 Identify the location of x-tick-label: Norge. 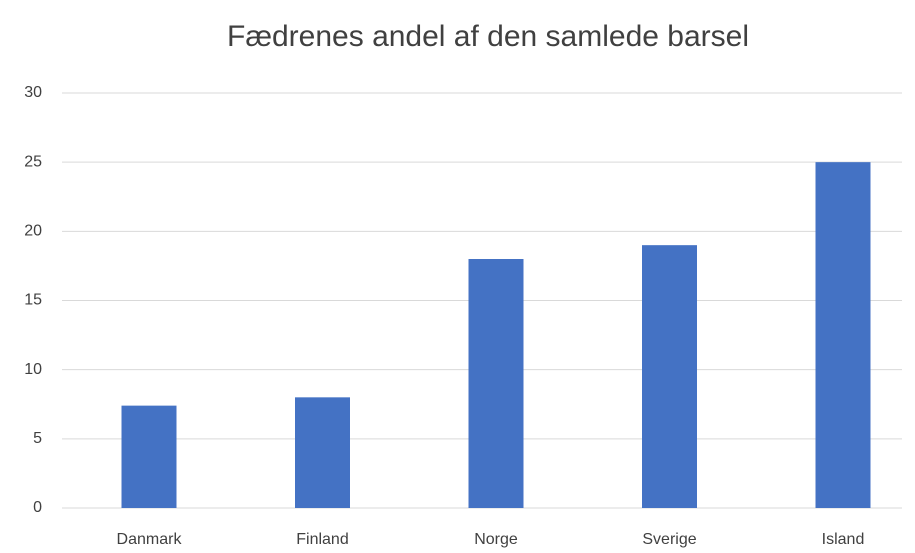
(496, 539).